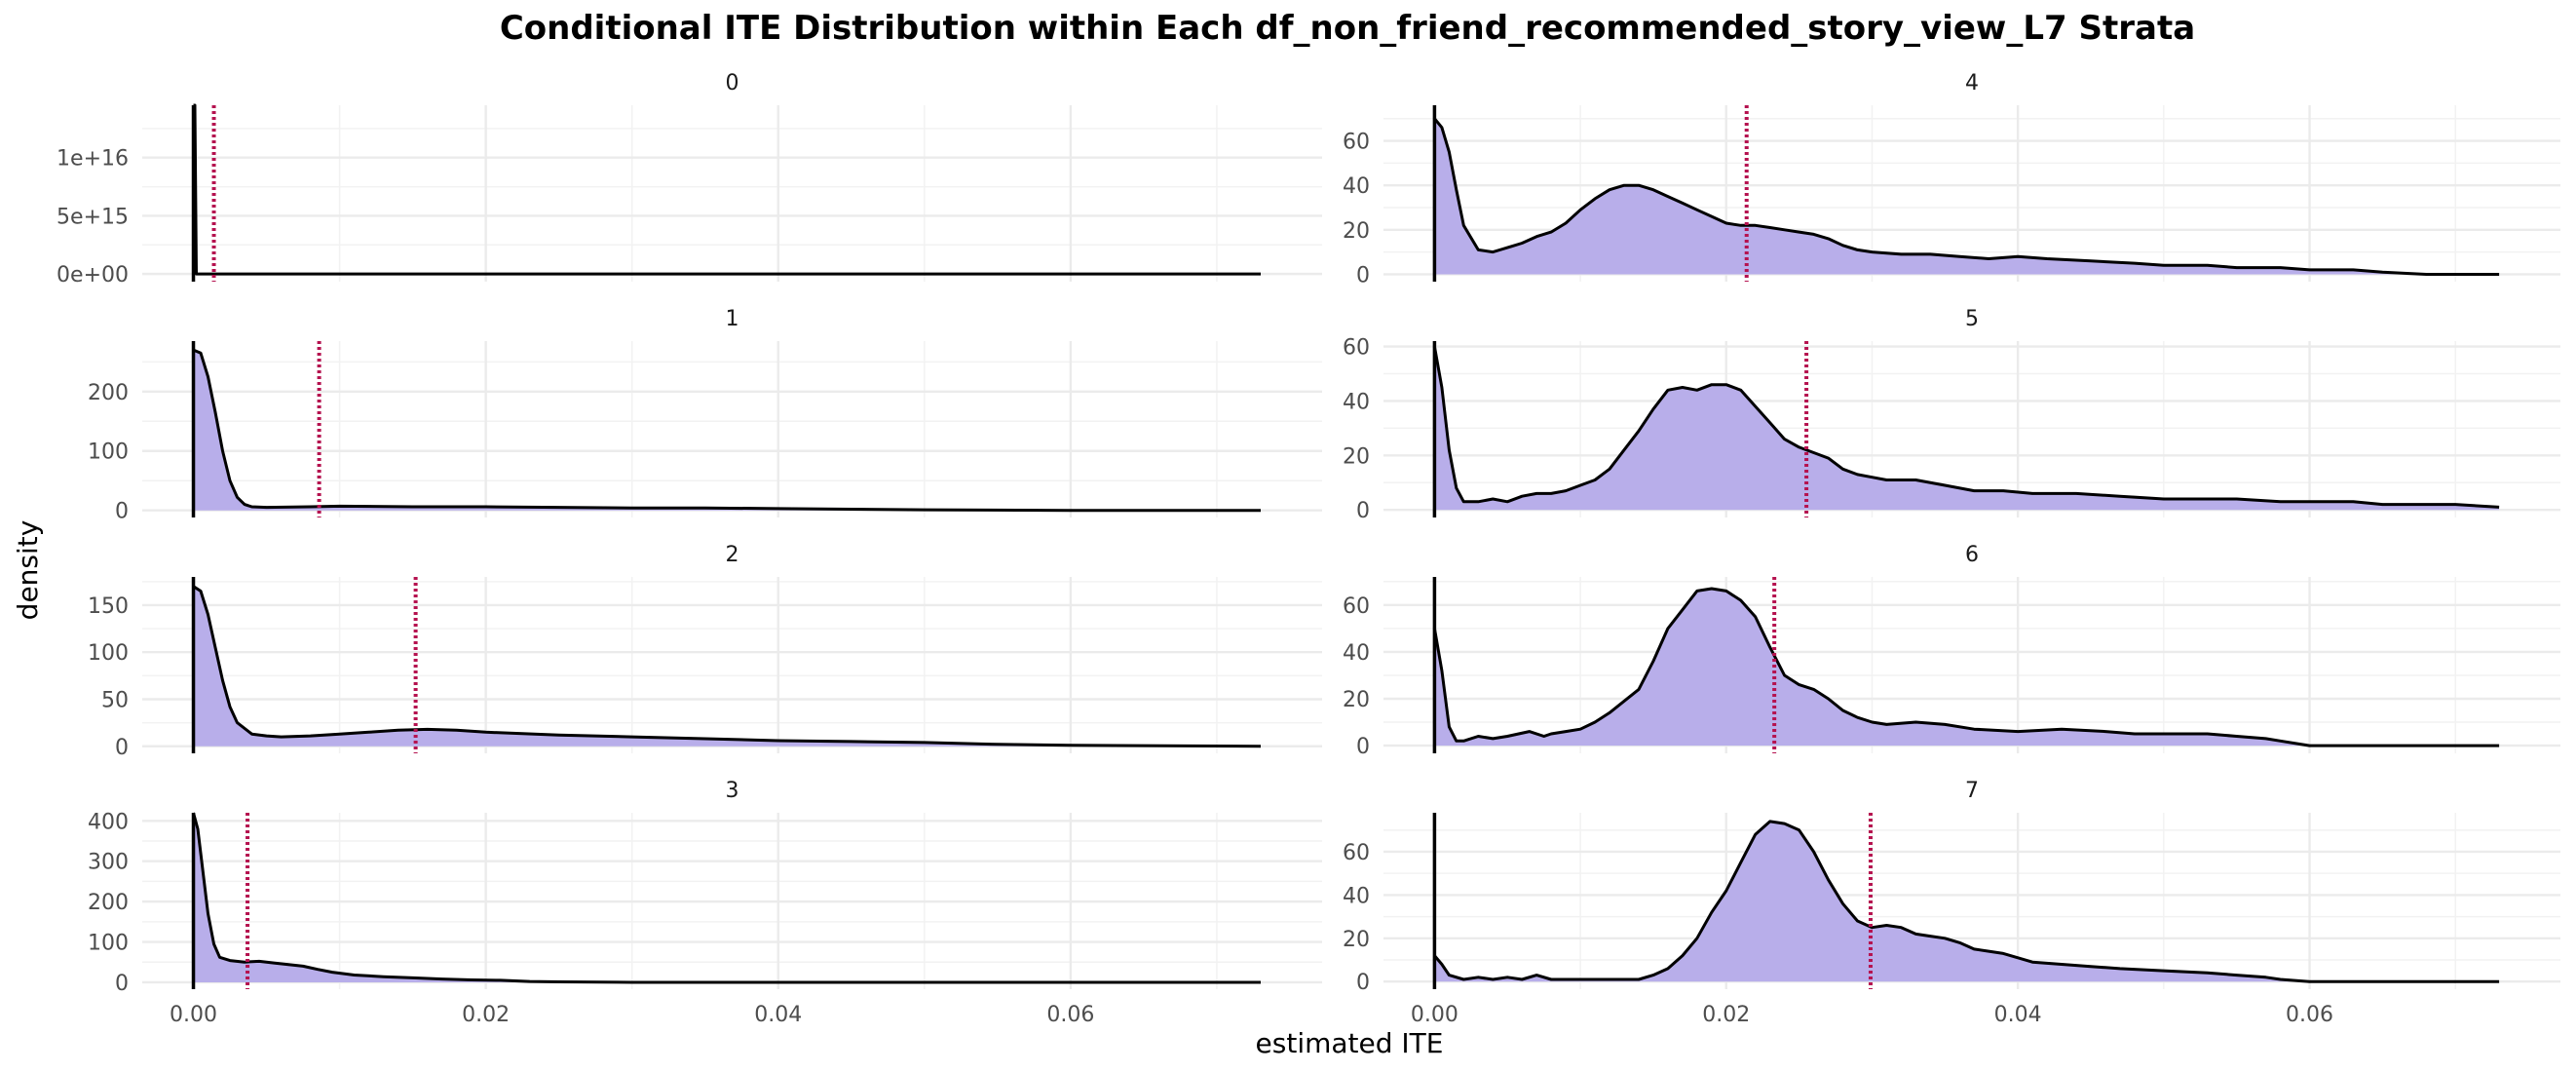 The height and width of the screenshot is (1072, 2576). I want to click on facet-panel: 0 0e+00 5e+15 1e+16, so click(689, 179).